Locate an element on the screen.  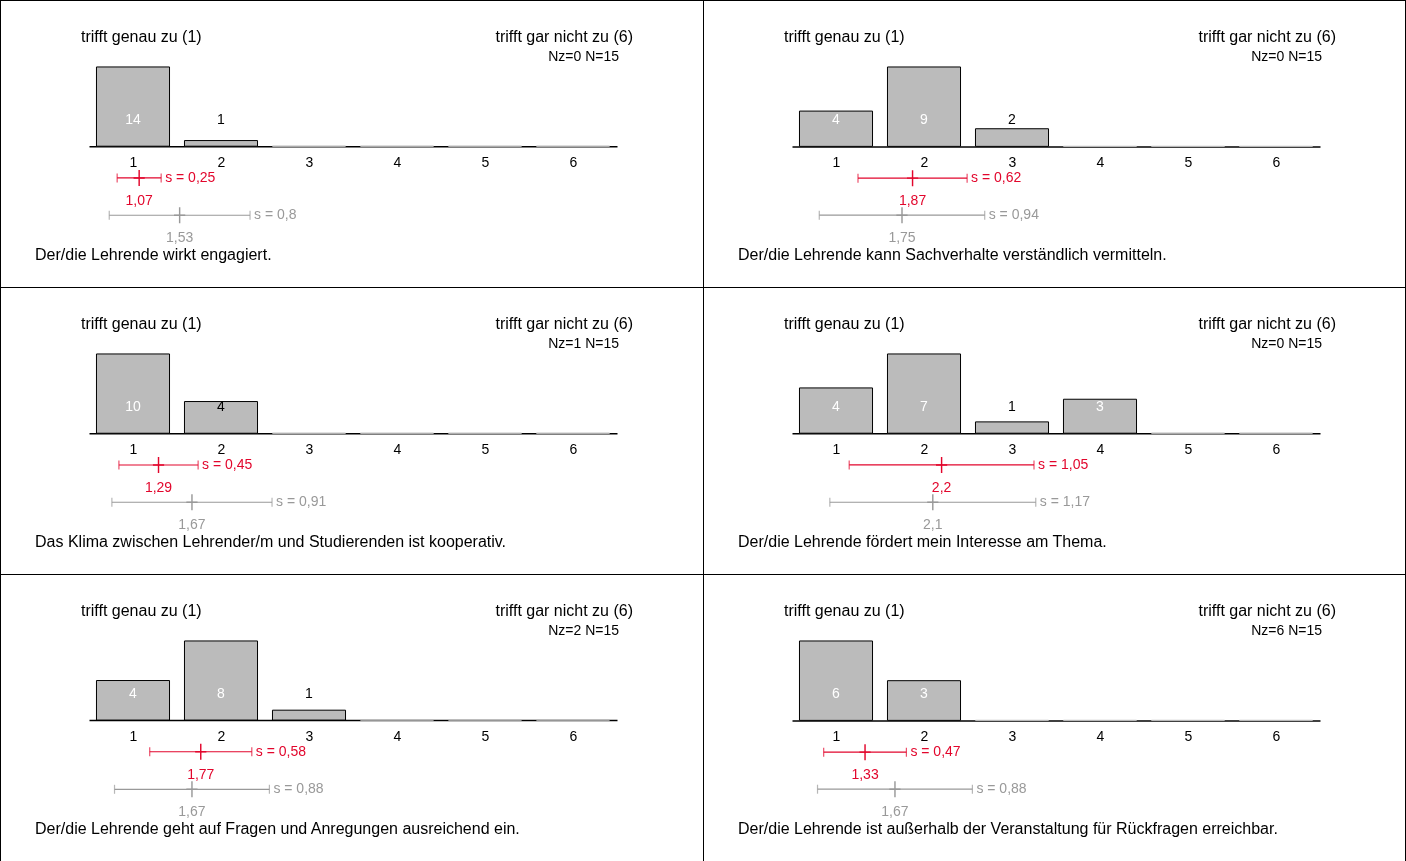
annotation: 1,53 is located at coordinates (180, 237).